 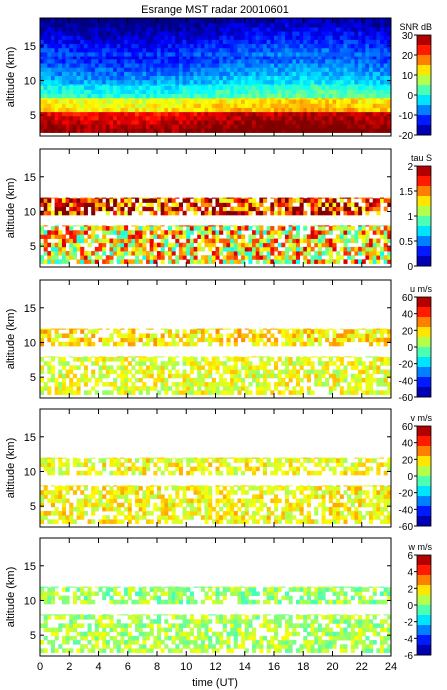 I want to click on colorbar-tick-label: 10, so click(x=408, y=76).